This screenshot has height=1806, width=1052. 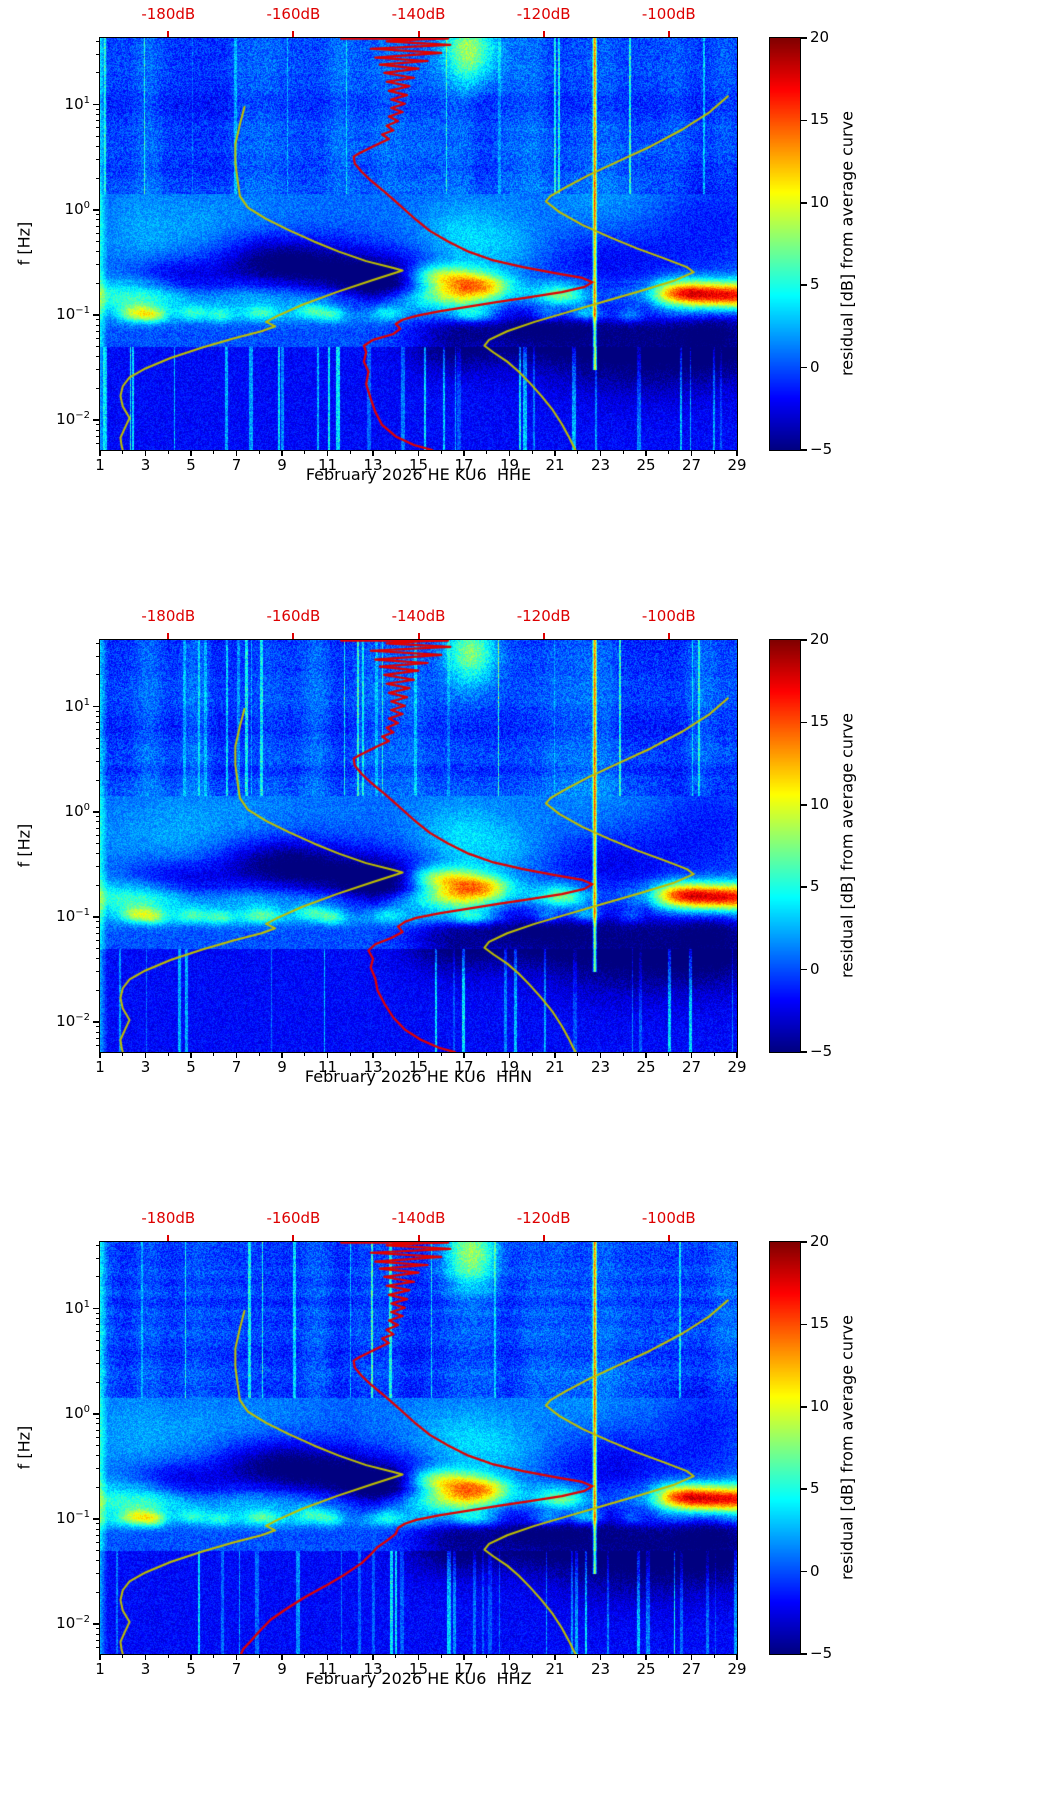 What do you see at coordinates (191, 1669) in the screenshot?
I see `x-tick-label: 5` at bounding box center [191, 1669].